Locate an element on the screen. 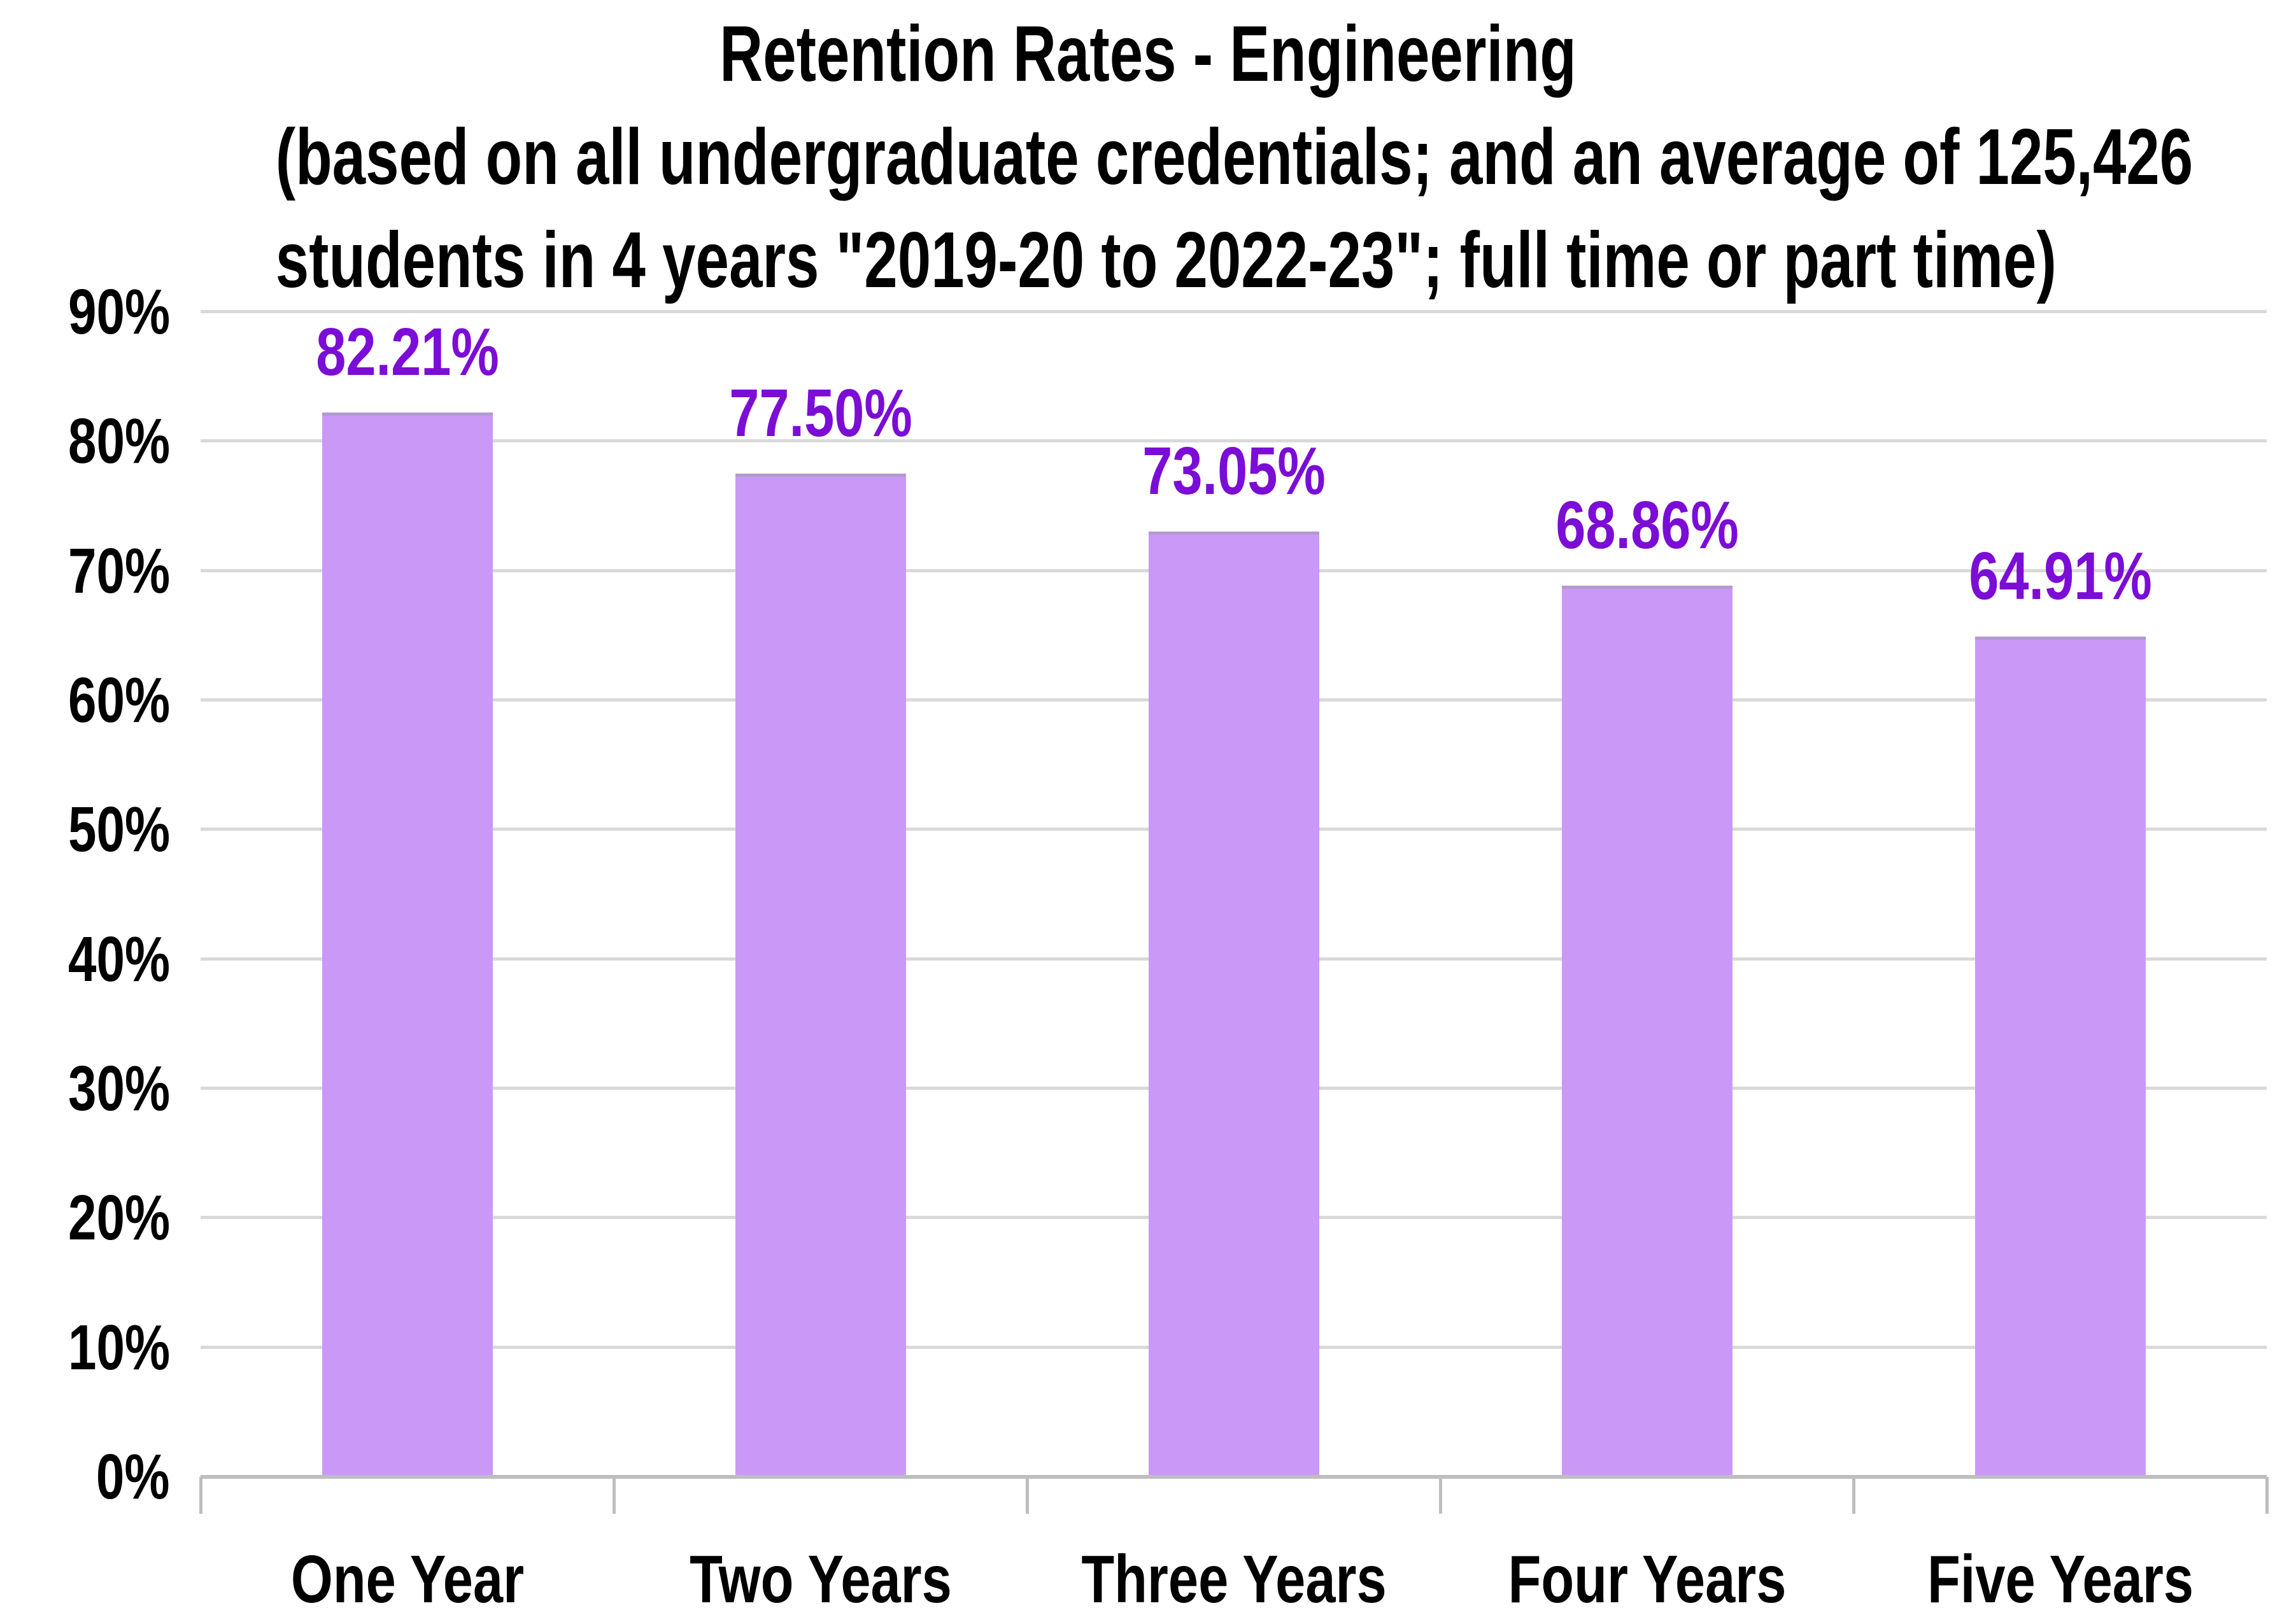 This screenshot has width=2296, height=1622. x-axis-line is located at coordinates (1234, 1477).